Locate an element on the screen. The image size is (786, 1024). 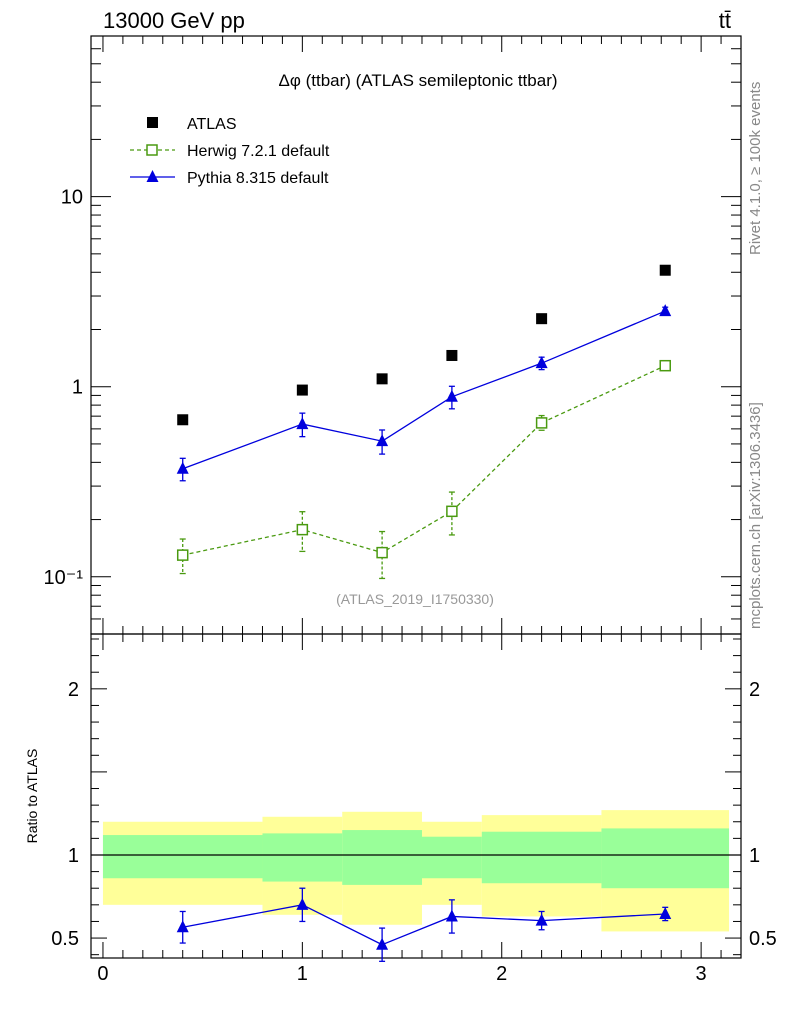
legend-marker-atlas is located at coordinates (152, 122).